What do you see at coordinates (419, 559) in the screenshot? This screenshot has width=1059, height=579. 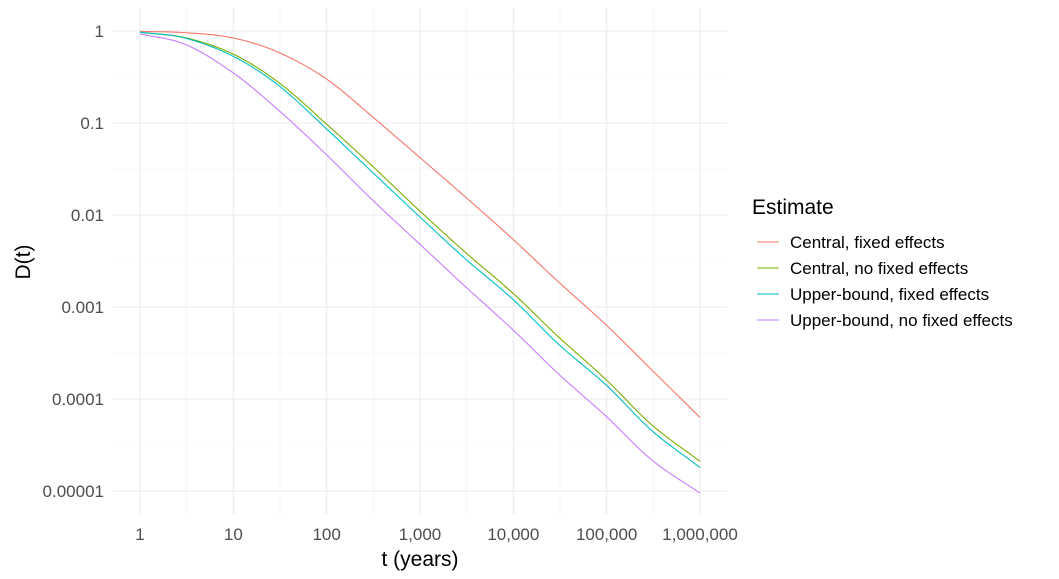 I see `x-axis-title: t (years)` at bounding box center [419, 559].